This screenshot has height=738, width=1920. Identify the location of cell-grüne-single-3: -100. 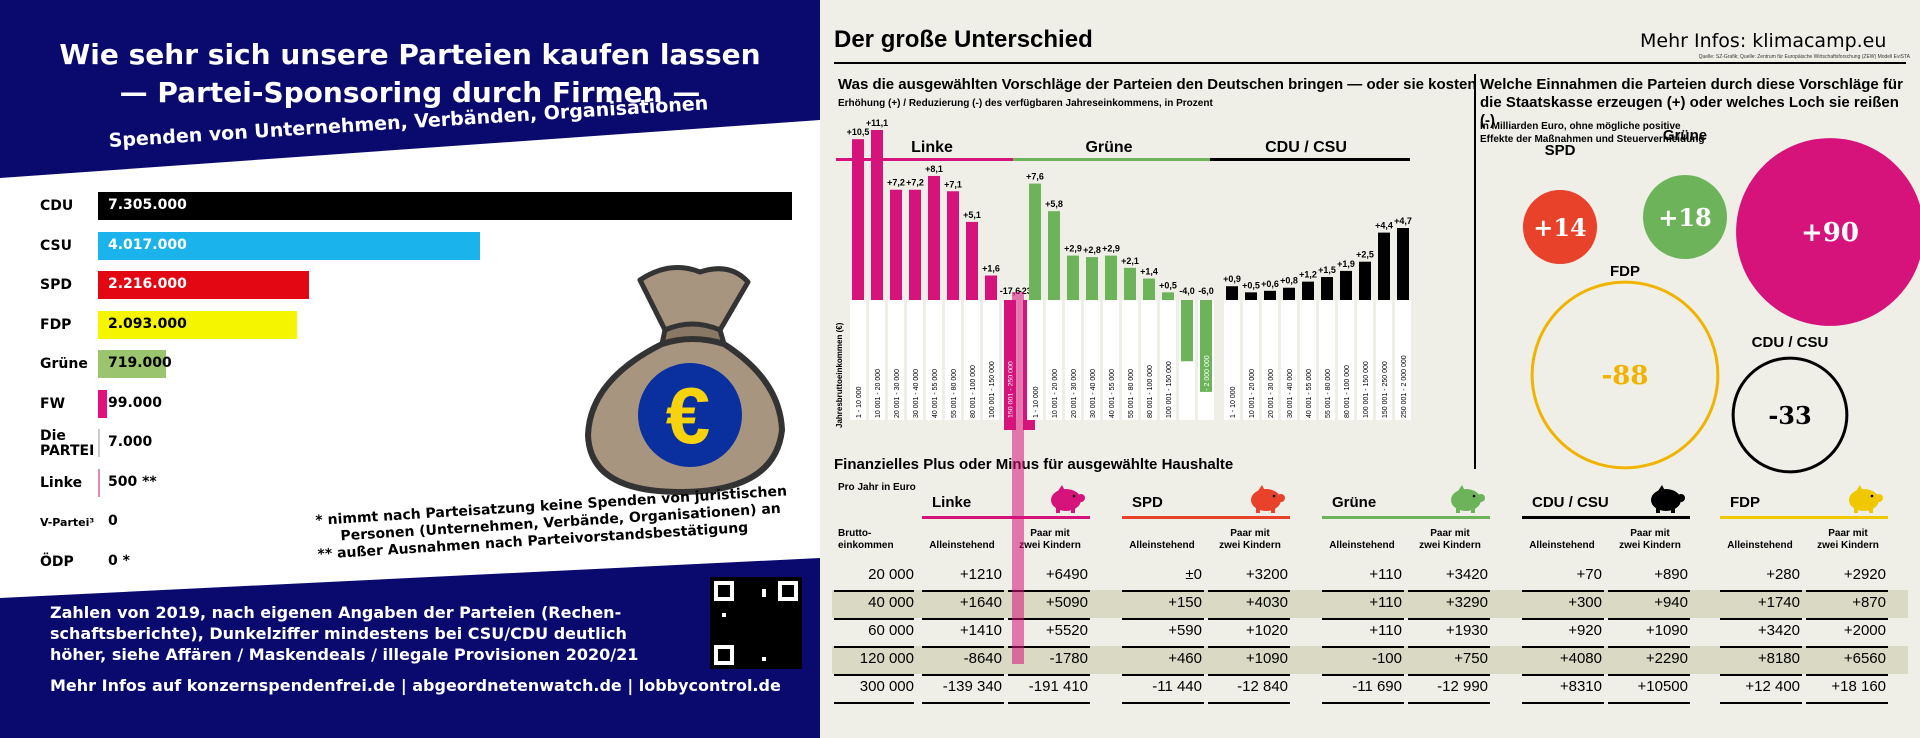
(1386, 658).